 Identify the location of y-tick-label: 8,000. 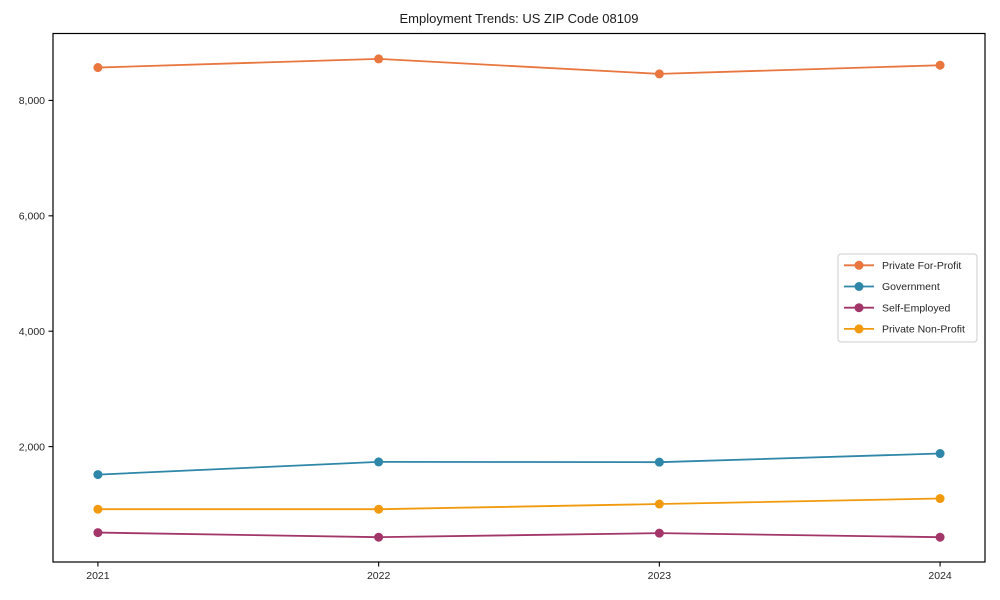
(32, 101).